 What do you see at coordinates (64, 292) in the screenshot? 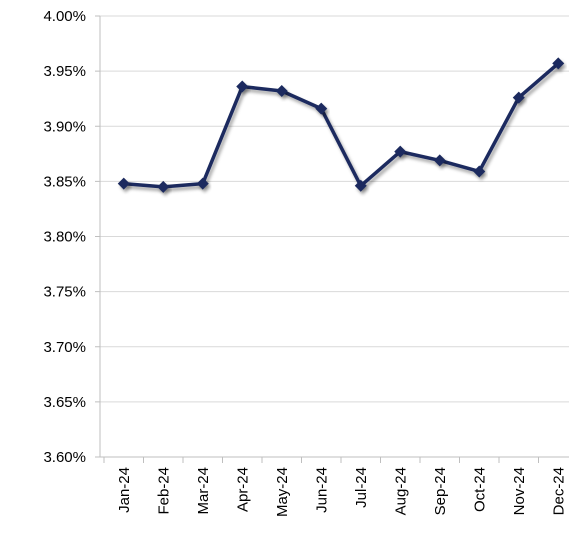
I see `y-tick-label: 3.75%` at bounding box center [64, 292].